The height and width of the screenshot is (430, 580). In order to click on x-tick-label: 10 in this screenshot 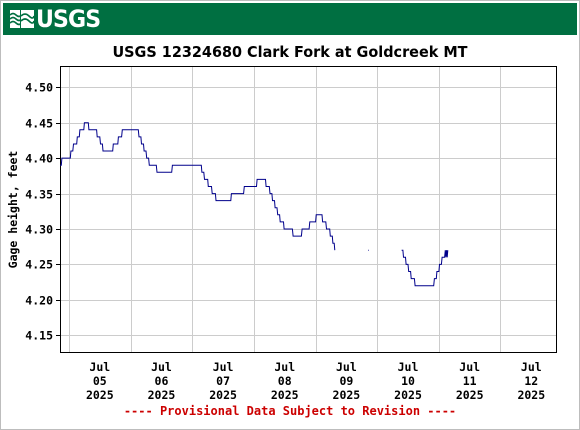, I will do `click(408, 381)`.